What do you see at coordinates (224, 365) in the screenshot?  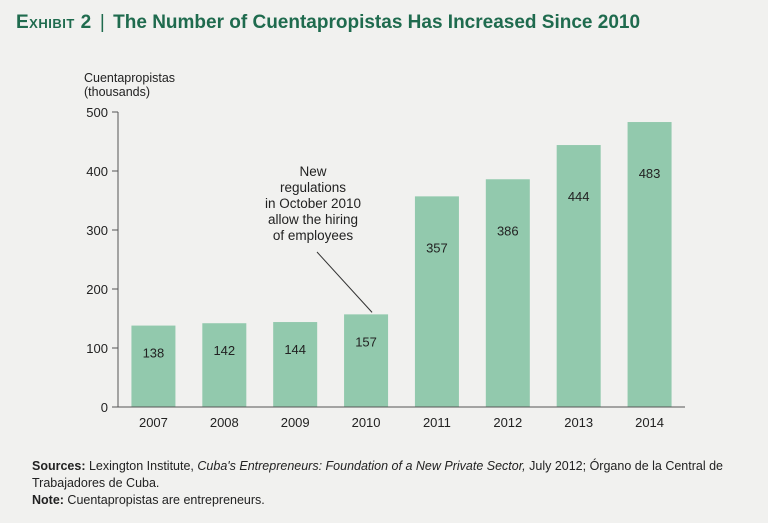 I see `bar-2008` at bounding box center [224, 365].